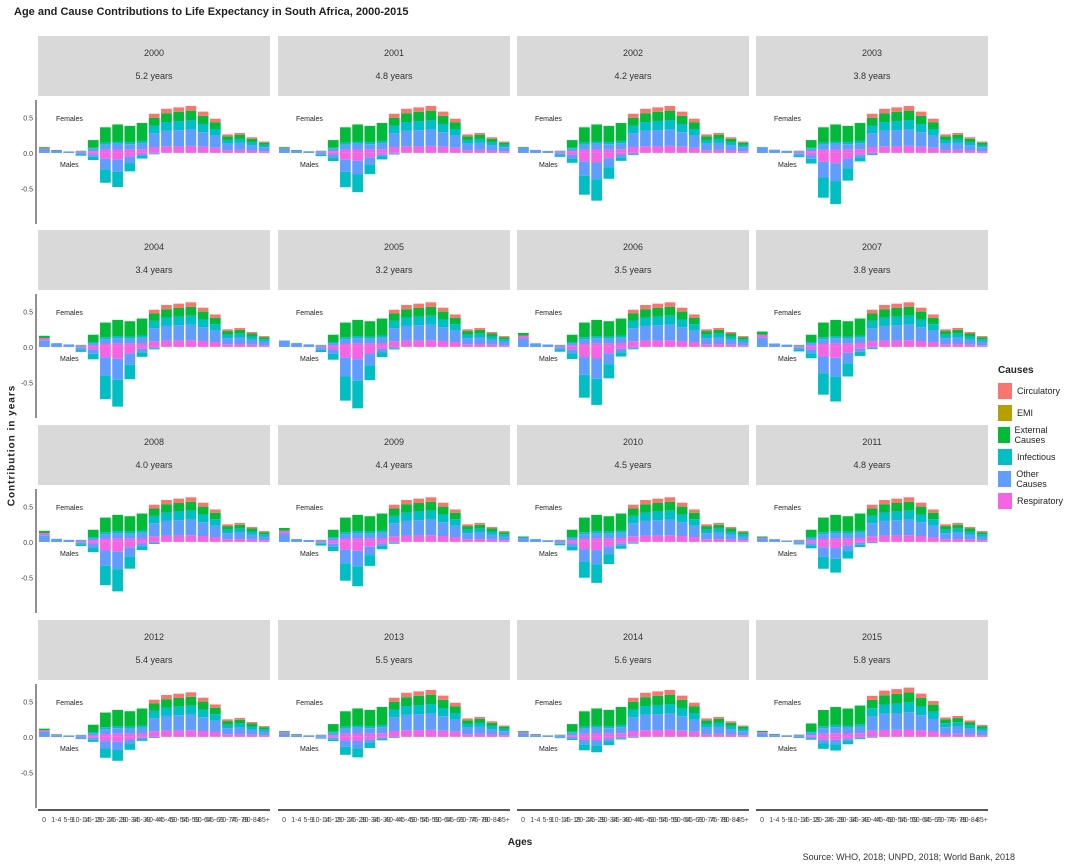 This screenshot has height=868, width=1069. Describe the element at coordinates (27, 189) in the screenshot. I see `y-tick-label: -0.5` at that location.